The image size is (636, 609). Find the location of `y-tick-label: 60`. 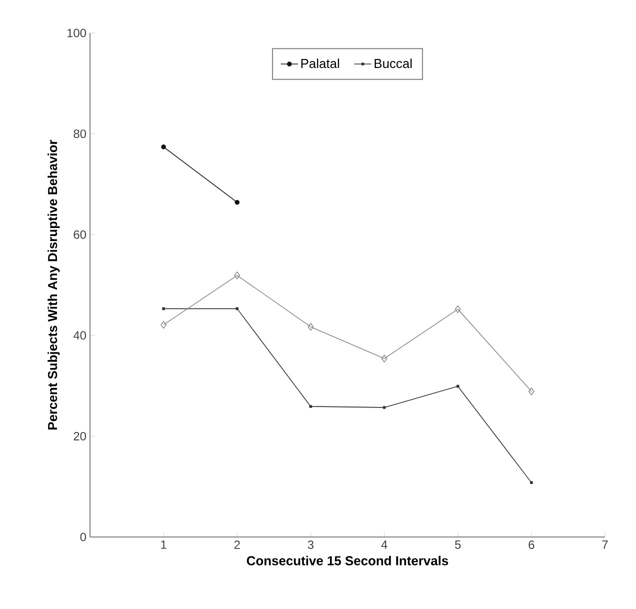

y-tick-label: 60 is located at coordinates (80, 234).